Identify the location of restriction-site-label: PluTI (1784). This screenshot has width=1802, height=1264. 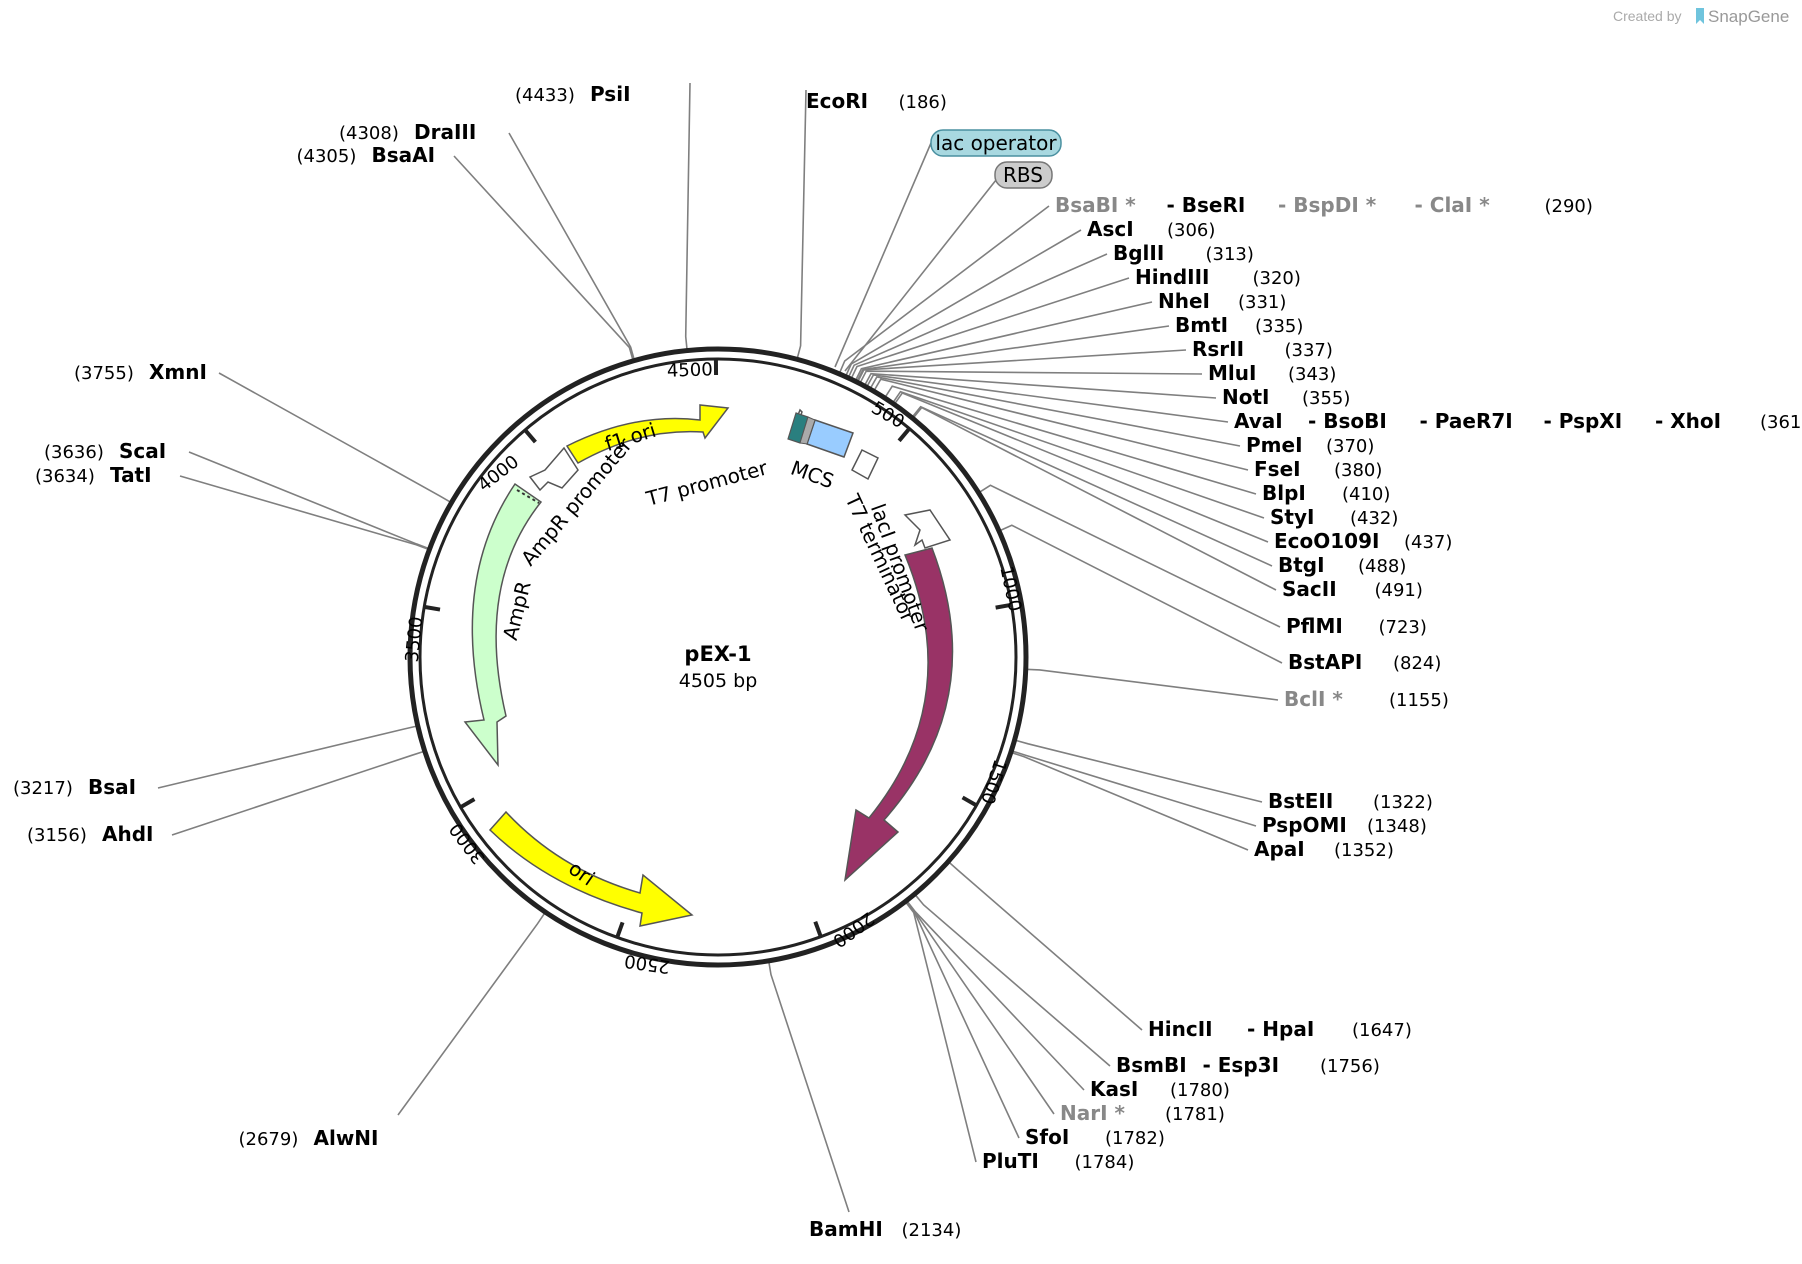
(1058, 1161).